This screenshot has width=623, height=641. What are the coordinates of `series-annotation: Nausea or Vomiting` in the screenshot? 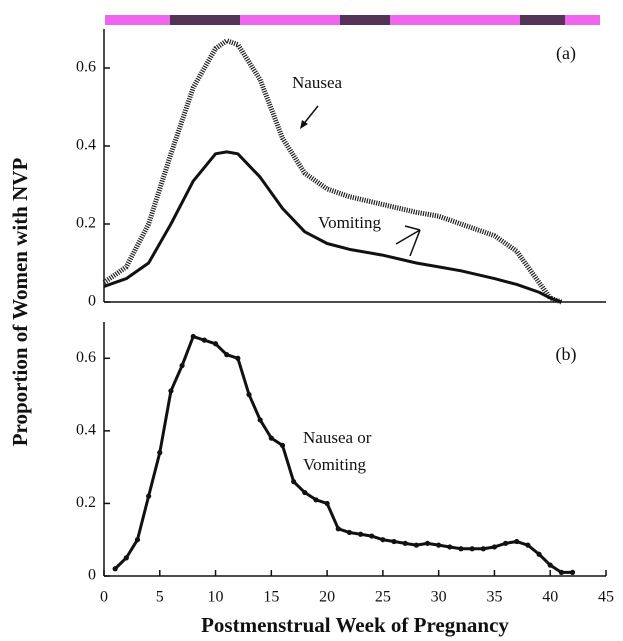 It's located at (337, 451).